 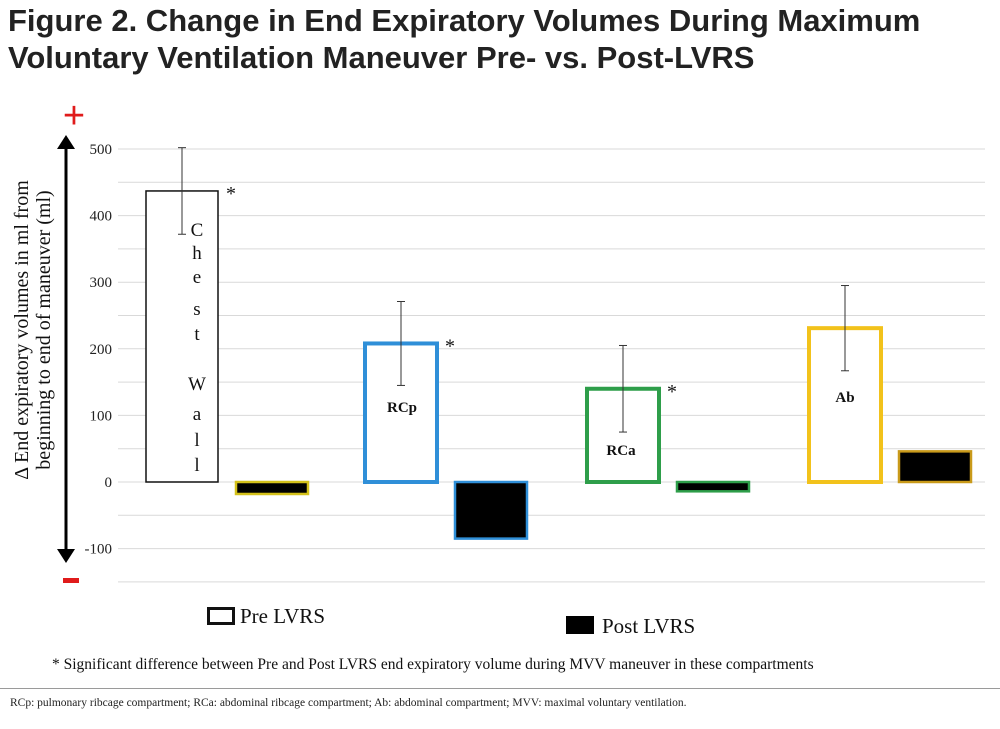 What do you see at coordinates (101, 217) in the screenshot?
I see `y-tick-label: 400` at bounding box center [101, 217].